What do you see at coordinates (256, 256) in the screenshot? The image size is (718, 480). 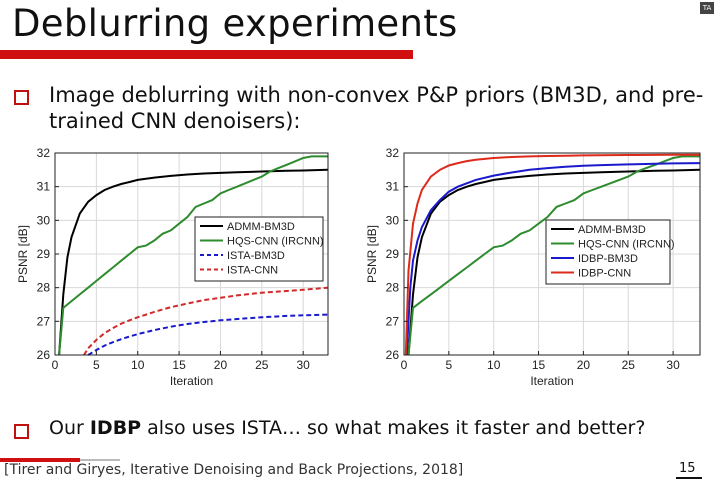 I see `legend-label-3: ISTA-BM3D` at bounding box center [256, 256].